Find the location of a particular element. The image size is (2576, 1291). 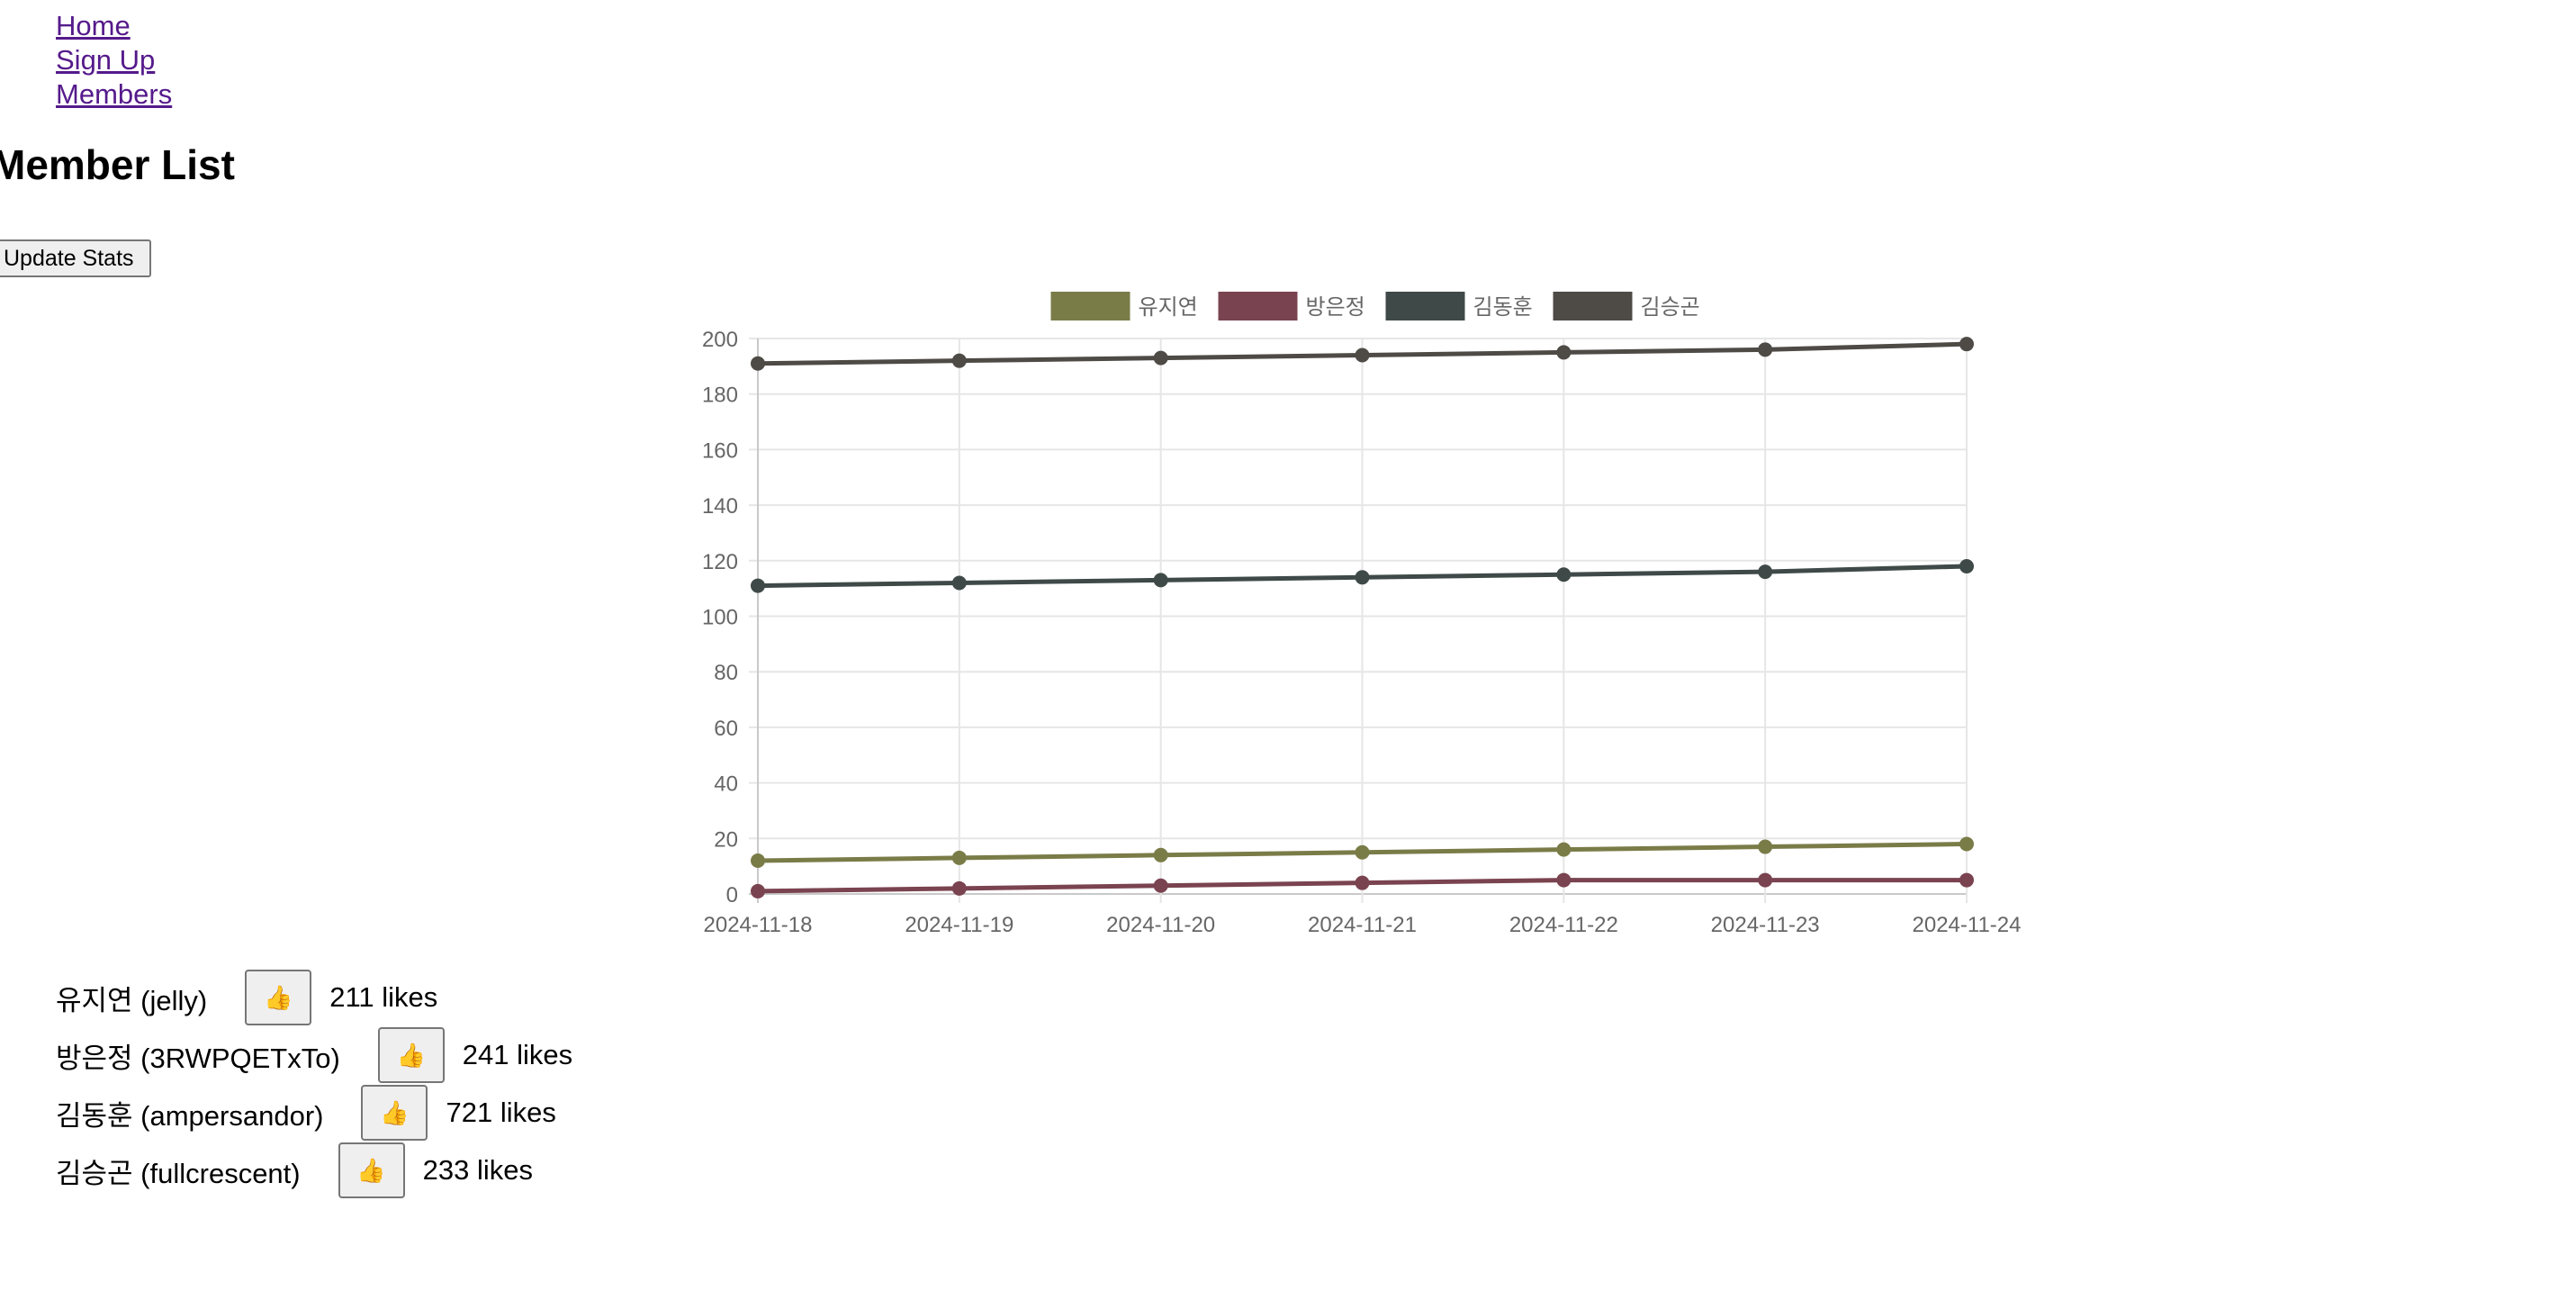

legend-label: 김승곤 is located at coordinates (1670, 307).